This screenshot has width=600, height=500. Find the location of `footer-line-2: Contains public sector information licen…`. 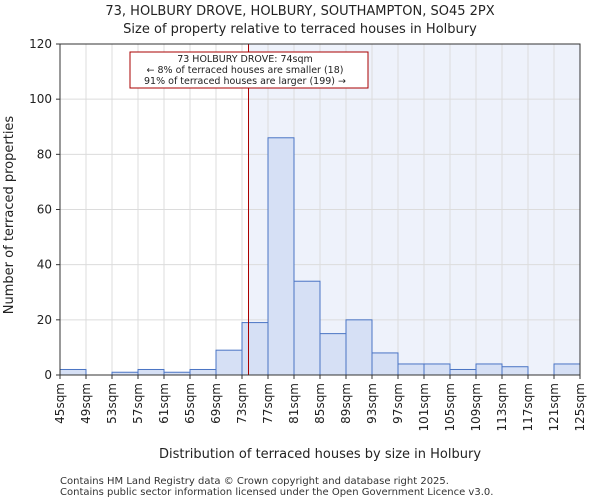

footer-line-2: Contains public sector information licen… is located at coordinates (276, 492).